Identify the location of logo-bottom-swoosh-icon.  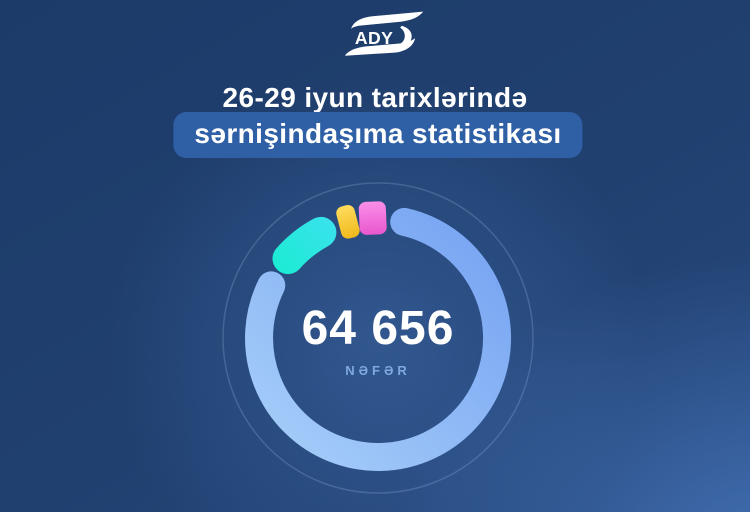
(380, 47).